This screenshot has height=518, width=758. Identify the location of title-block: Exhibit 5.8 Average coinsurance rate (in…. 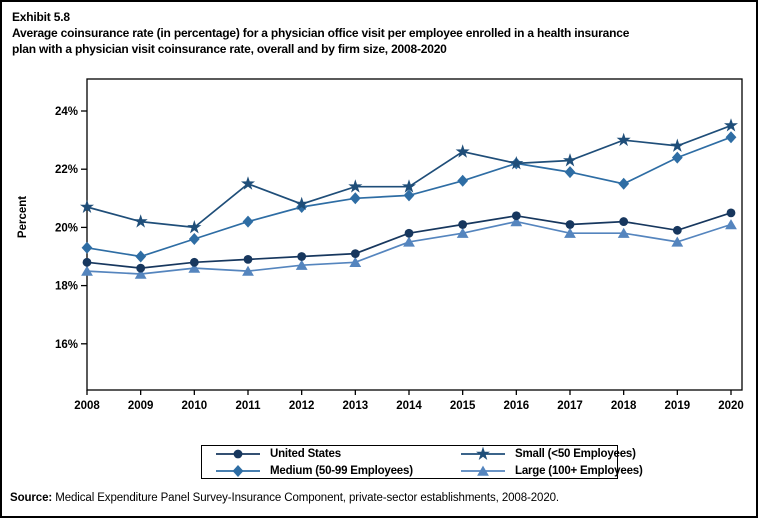
(381, 33).